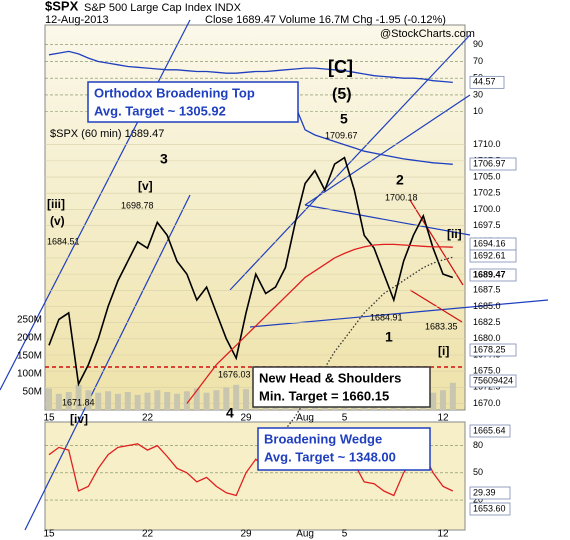 The image size is (570, 540). I want to click on y-tick-label: 1705.0, so click(487, 176).